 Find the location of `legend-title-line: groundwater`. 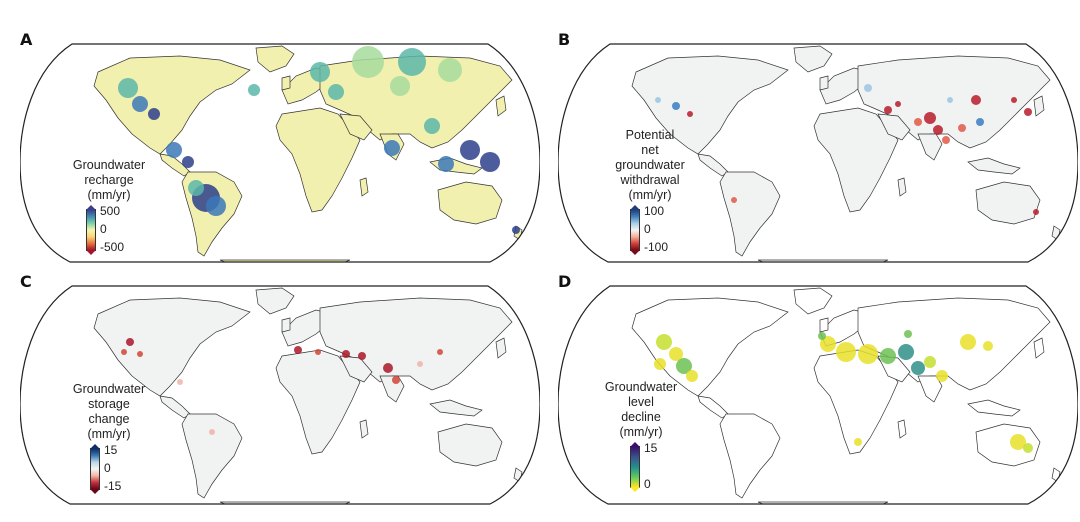

legend-title-line: groundwater is located at coordinates (650, 165).